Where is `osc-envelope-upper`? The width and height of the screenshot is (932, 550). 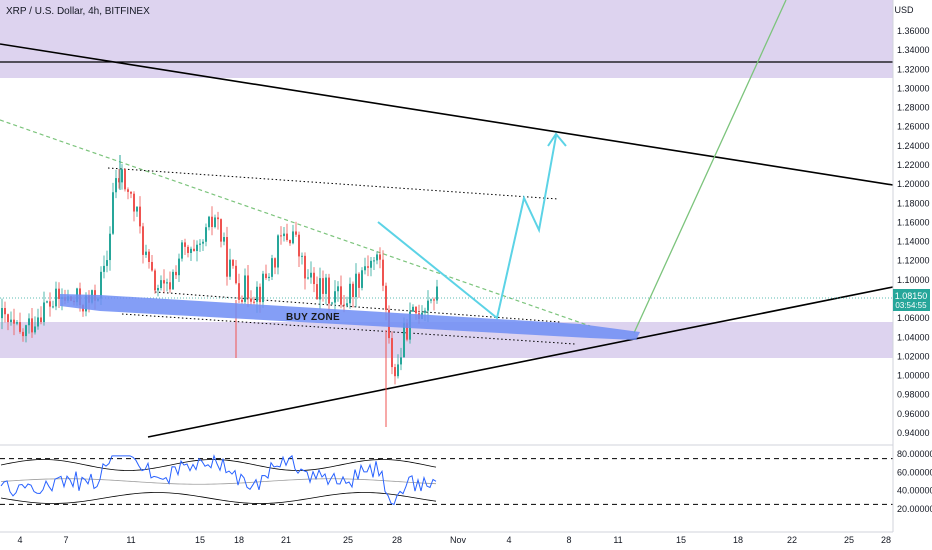
osc-envelope-upper is located at coordinates (218, 465).